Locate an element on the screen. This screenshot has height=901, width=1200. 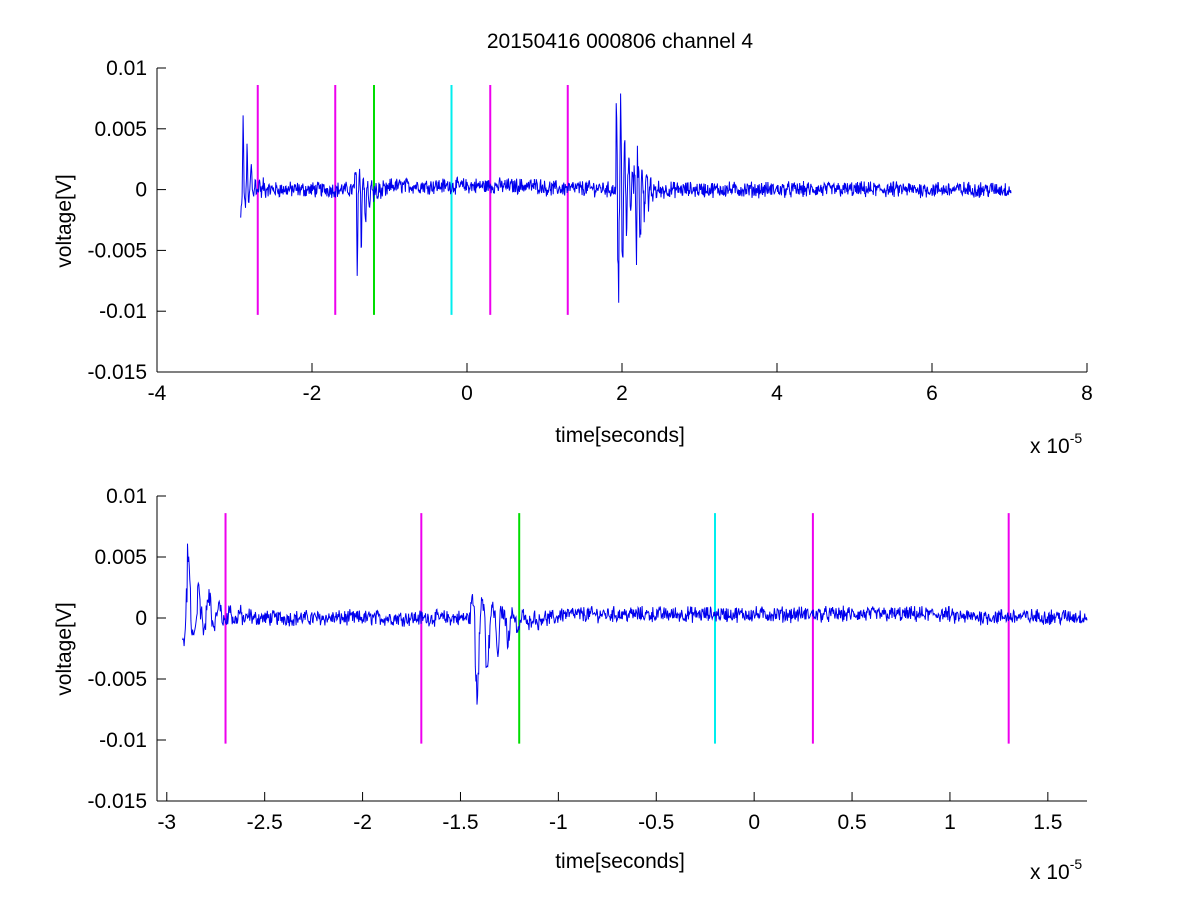
bot-x-tick-label: -2.5 is located at coordinates (265, 822).